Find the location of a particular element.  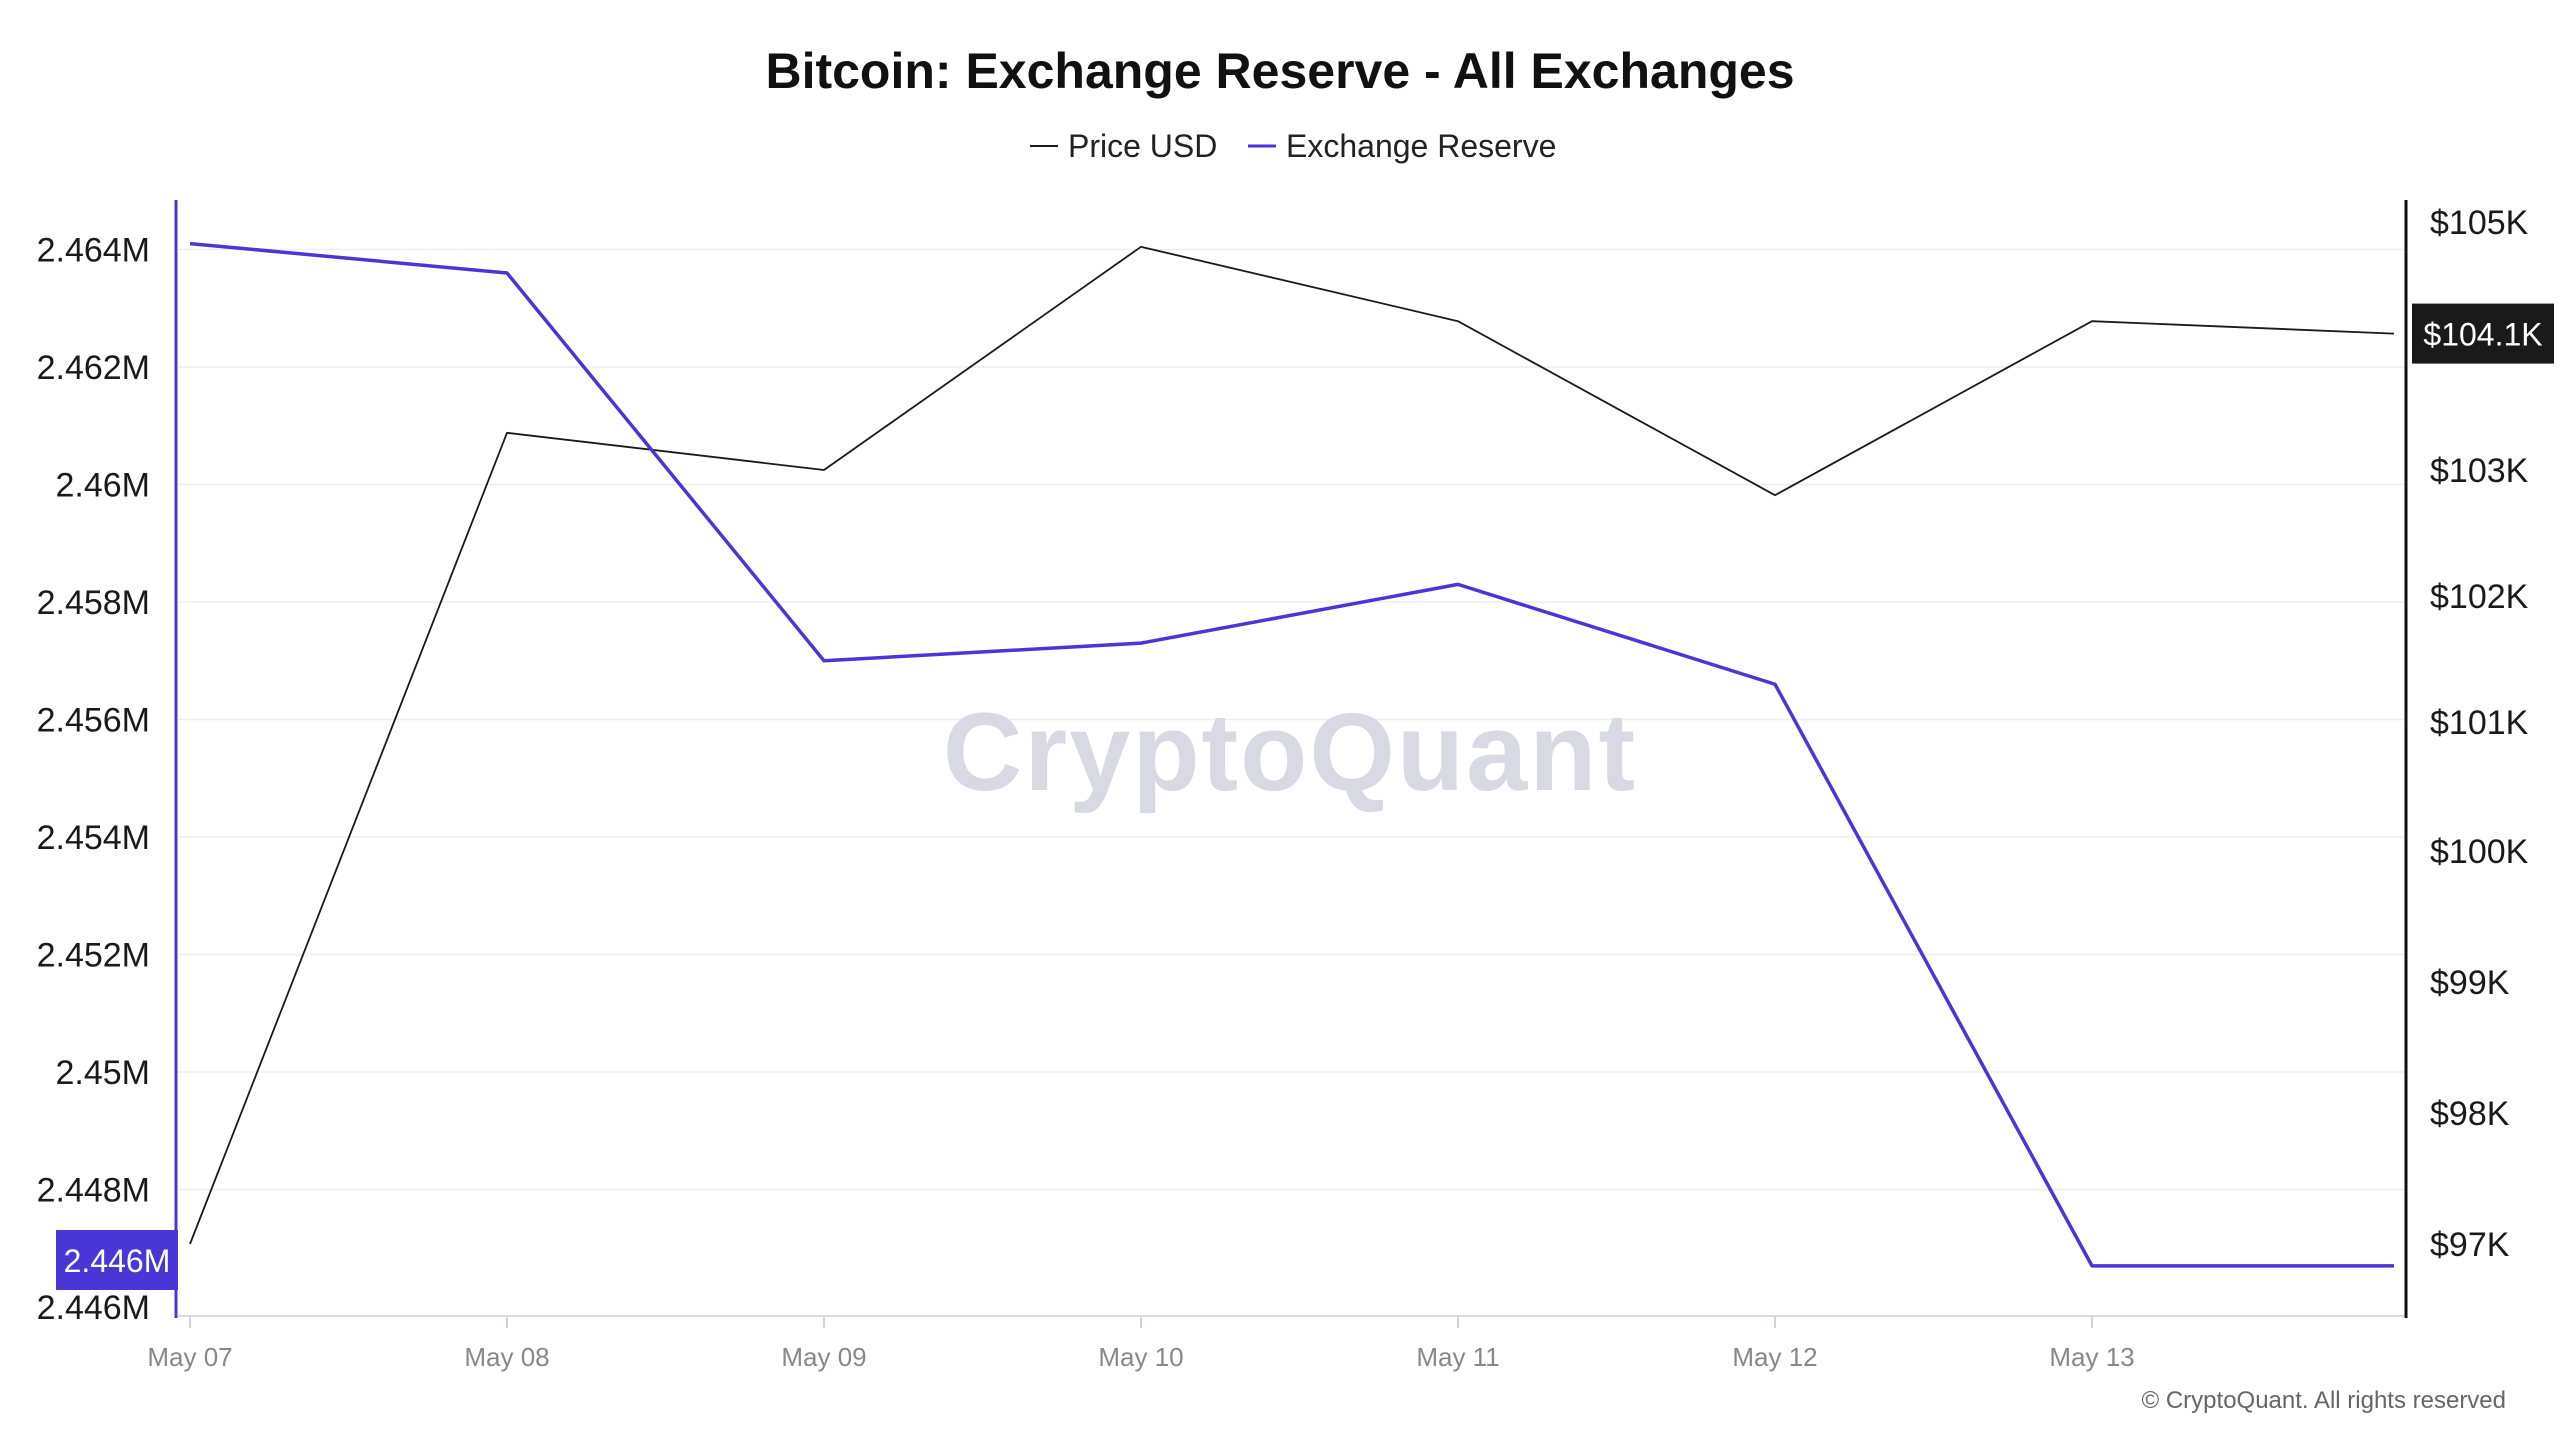

right-tick-label: $100K is located at coordinates (2479, 852).